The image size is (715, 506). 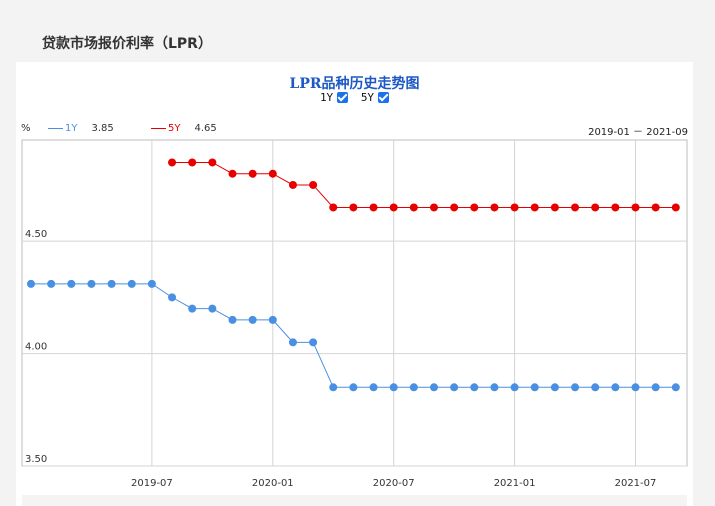 I want to click on y-tick-label: 4.00, so click(x=36, y=347).